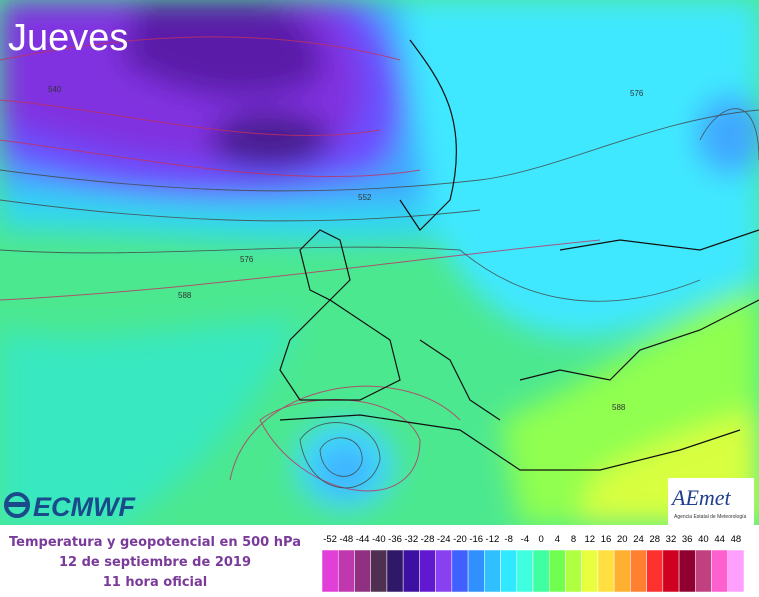 The height and width of the screenshot is (597, 759). I want to click on legend-label: -32, so click(411, 539).